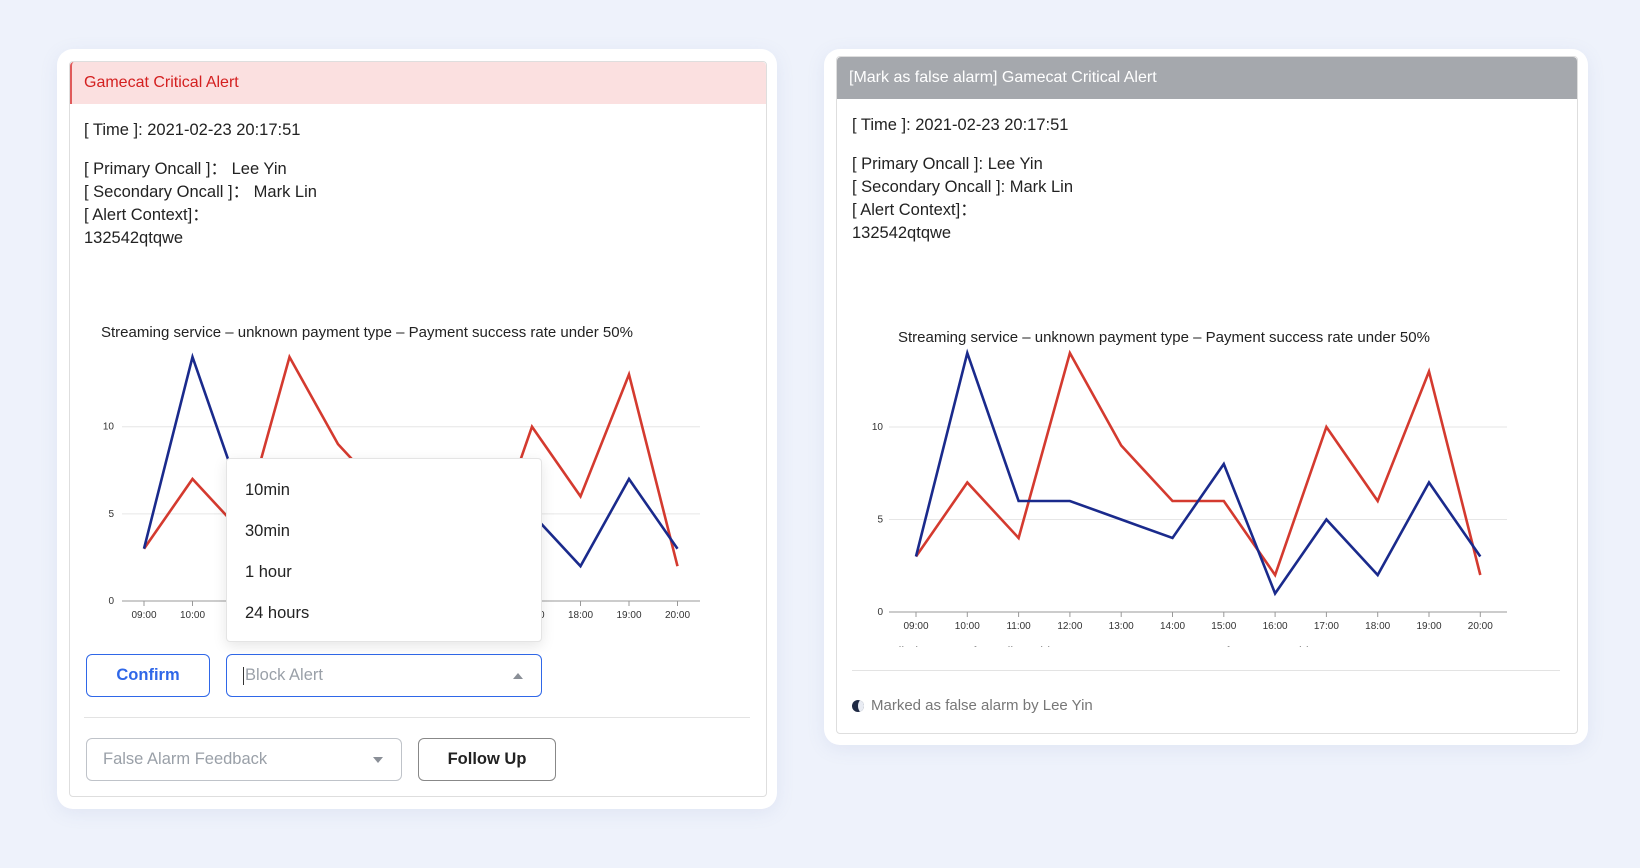 Image resolution: width=1640 pixels, height=868 pixels. I want to click on left-secondary-oncall: [ Secondary Oncall ]： Mark Lin, so click(200, 192).